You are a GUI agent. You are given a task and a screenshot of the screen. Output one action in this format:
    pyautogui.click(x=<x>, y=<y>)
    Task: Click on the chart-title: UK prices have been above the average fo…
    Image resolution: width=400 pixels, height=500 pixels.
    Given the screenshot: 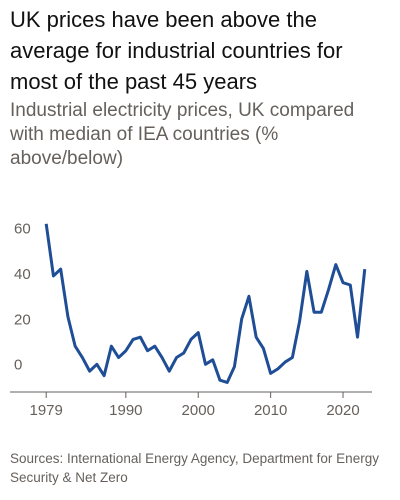 What is the action you would take?
    pyautogui.click(x=176, y=50)
    